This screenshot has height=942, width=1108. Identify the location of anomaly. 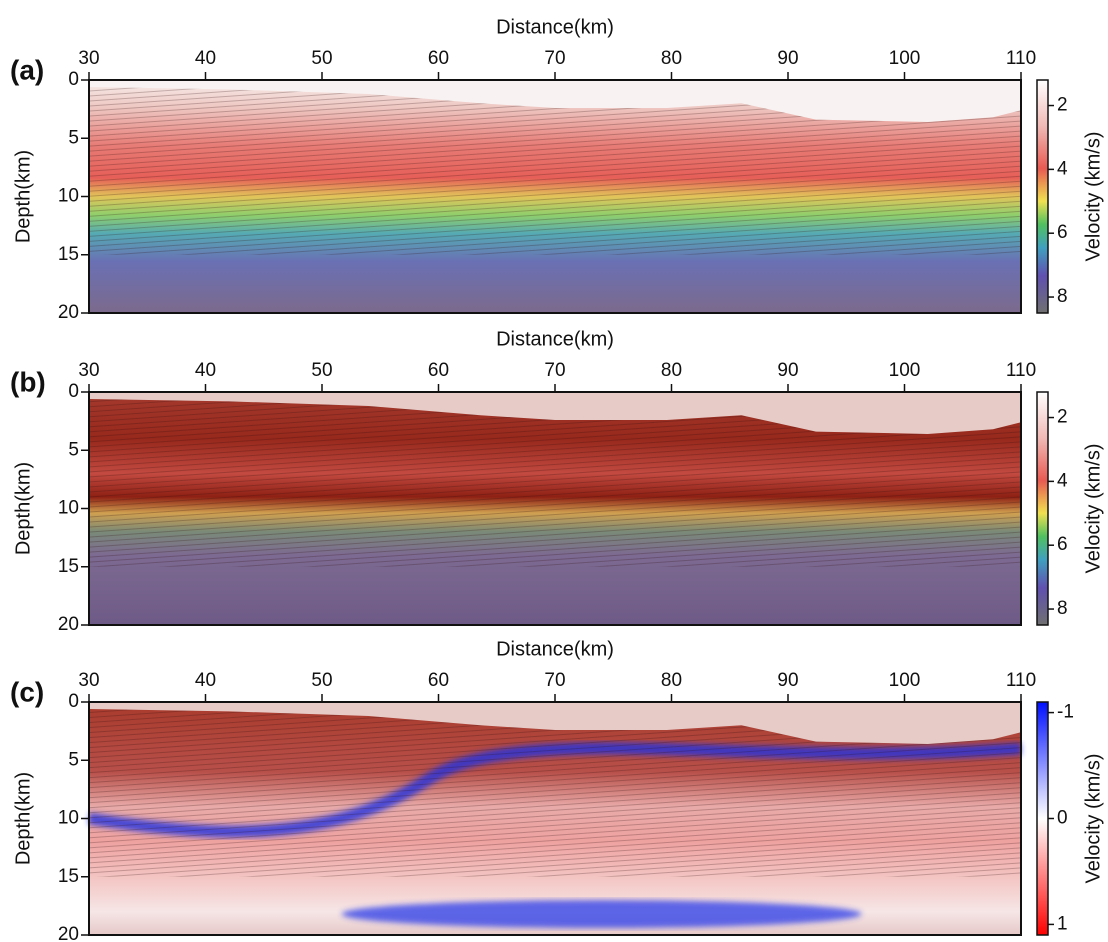
(601, 914).